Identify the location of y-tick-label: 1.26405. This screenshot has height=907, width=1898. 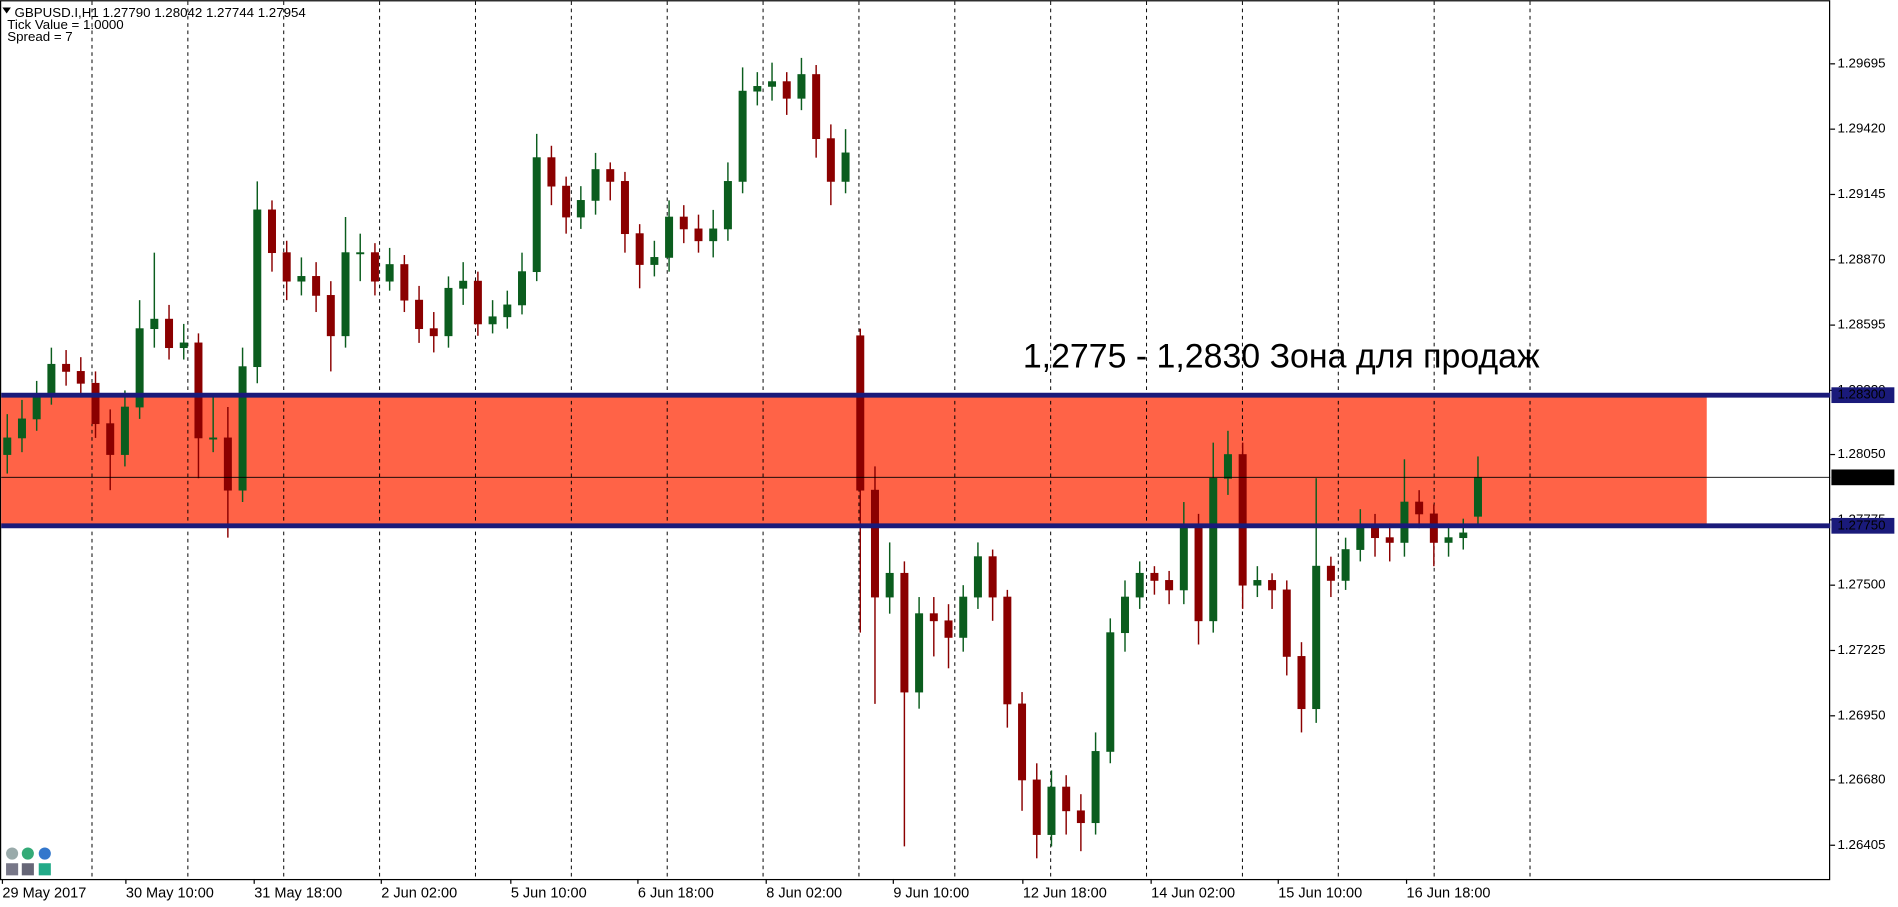
(1861, 844).